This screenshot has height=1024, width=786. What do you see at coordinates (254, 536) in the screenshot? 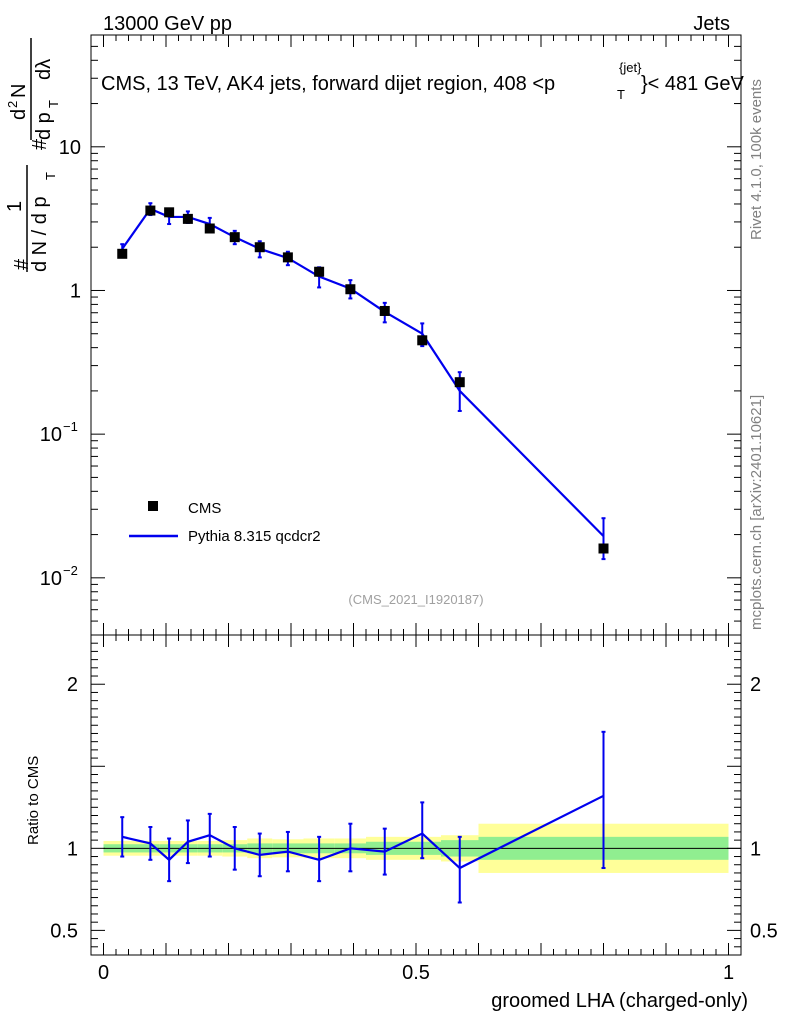
I see `legend-mc-label: Pythia 8.315 qcdcr2` at bounding box center [254, 536].